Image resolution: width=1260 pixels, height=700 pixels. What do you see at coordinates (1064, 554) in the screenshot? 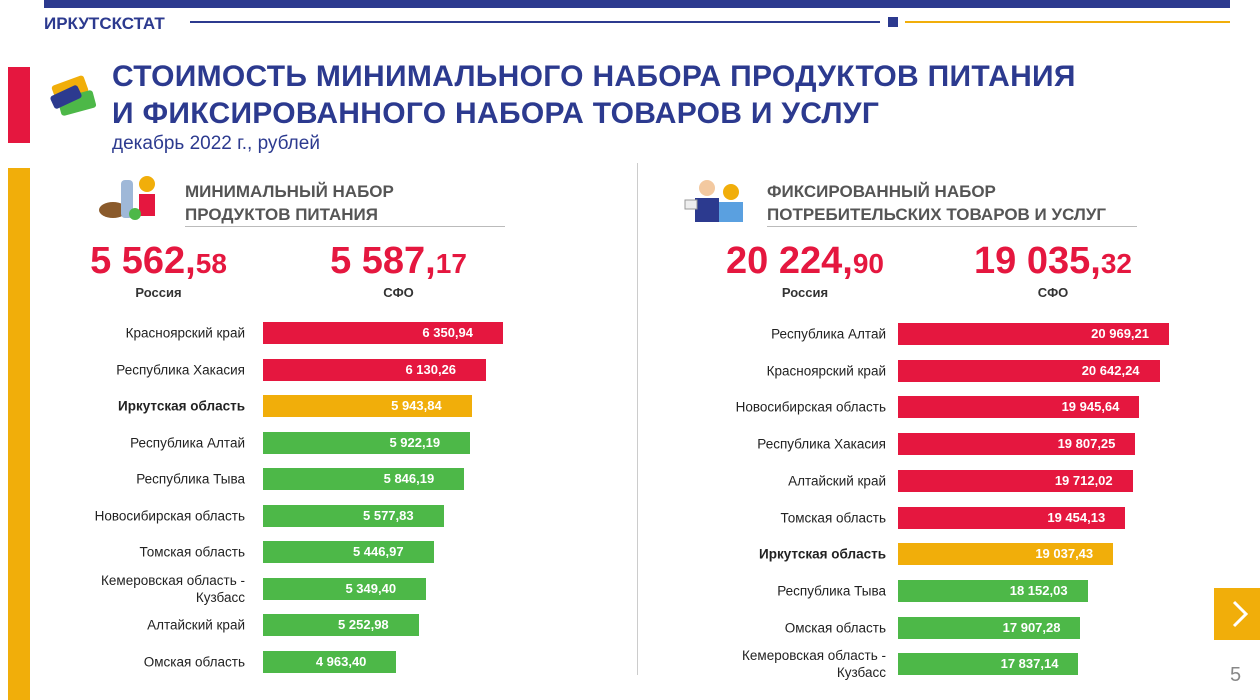
I see `value-label: 19 037,43` at bounding box center [1064, 554].